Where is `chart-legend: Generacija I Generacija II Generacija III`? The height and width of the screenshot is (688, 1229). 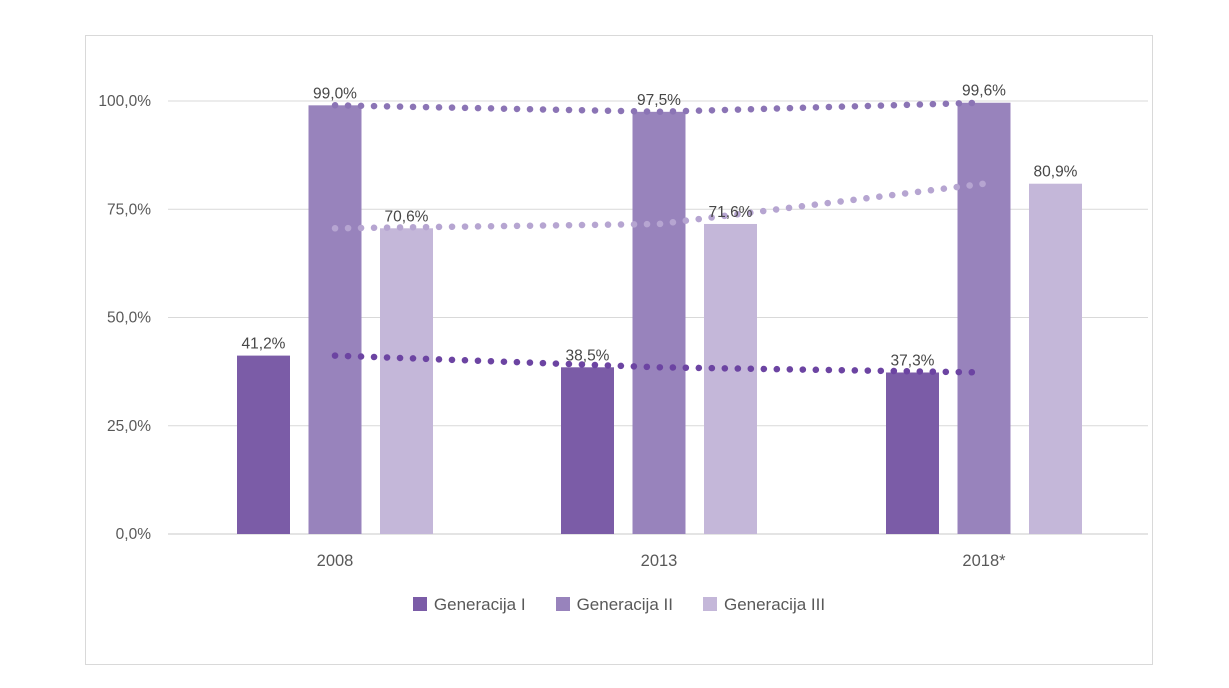 chart-legend: Generacija I Generacija II Generacija III is located at coordinates (619, 604).